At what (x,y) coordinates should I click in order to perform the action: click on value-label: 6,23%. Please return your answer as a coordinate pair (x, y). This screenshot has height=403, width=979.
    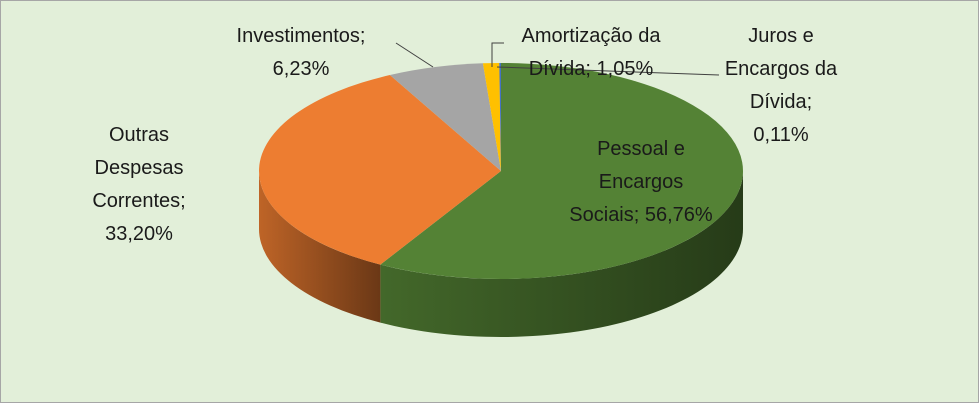
    Looking at the image, I should click on (301, 69).